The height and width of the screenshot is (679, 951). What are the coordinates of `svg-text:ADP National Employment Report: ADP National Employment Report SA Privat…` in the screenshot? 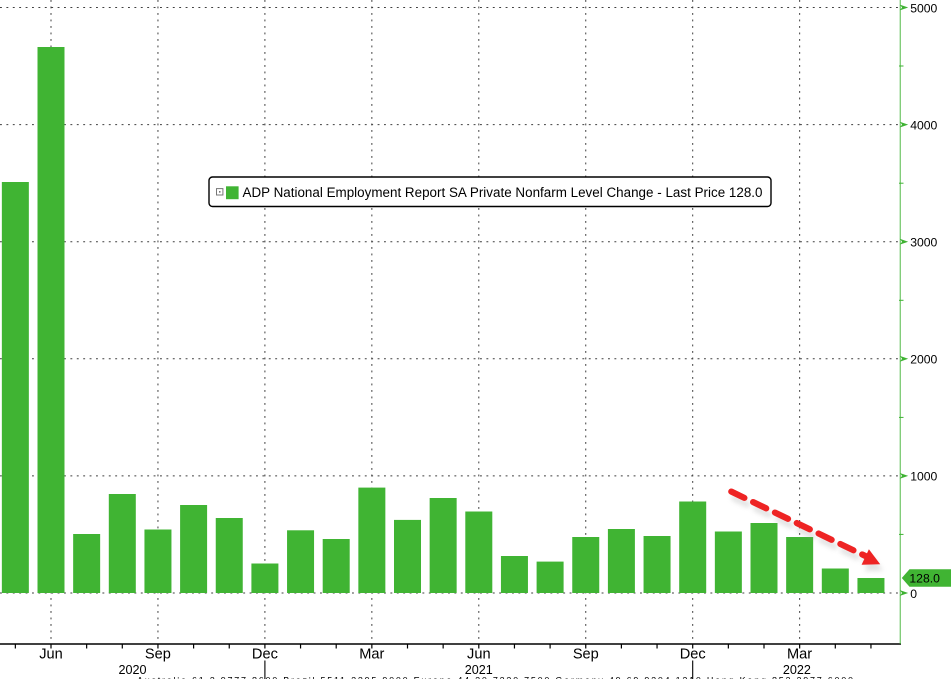 It's located at (503, 192).